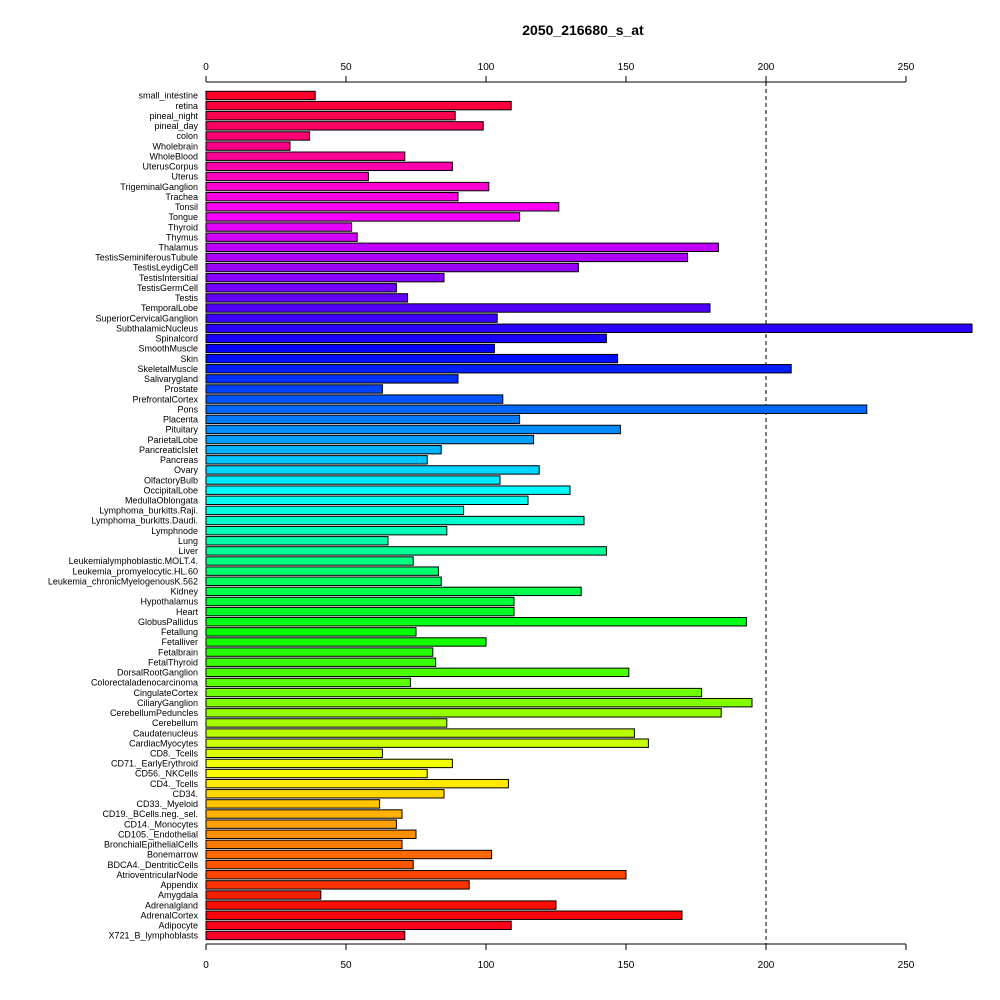 The width and height of the screenshot is (1000, 1000). Describe the element at coordinates (179, 642) in the screenshot. I see `category-label: Fetalliver` at that location.